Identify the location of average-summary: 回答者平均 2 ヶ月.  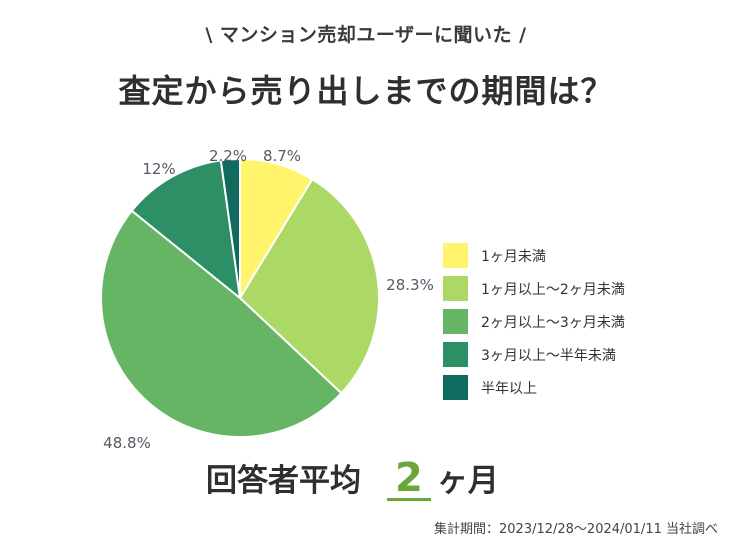
(352, 478).